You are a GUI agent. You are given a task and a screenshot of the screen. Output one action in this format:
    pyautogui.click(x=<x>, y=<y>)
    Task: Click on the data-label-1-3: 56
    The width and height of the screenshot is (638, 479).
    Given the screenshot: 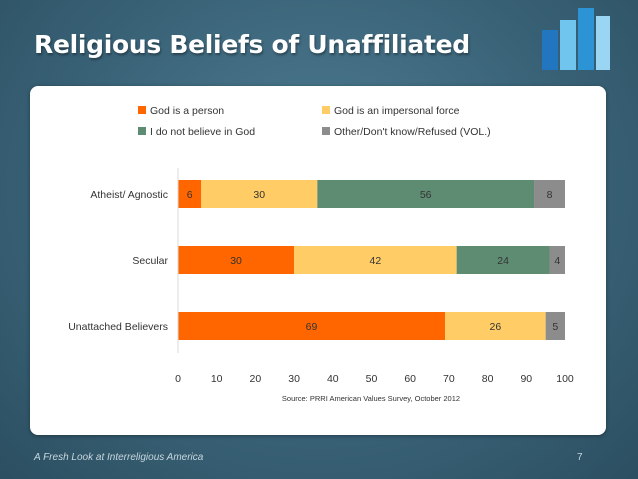 What is the action you would take?
    pyautogui.click(x=426, y=195)
    